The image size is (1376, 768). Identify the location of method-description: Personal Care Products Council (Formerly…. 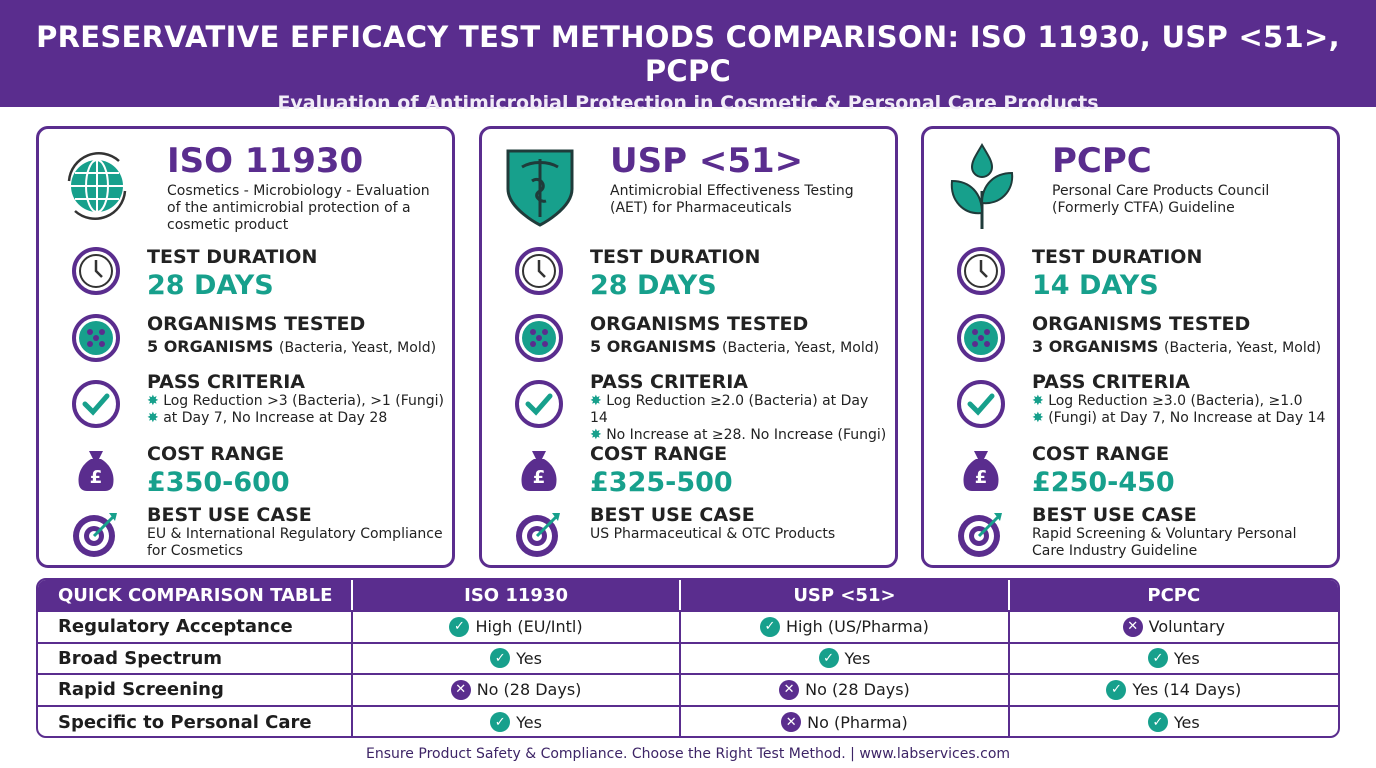
(1161, 199).